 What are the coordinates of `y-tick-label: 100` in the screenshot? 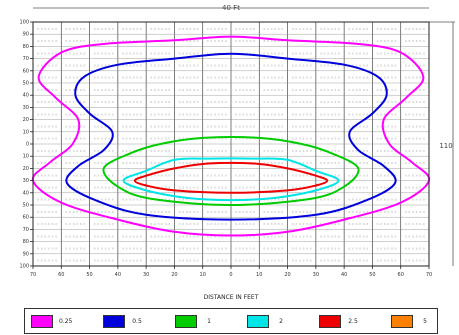 It's located at (24, 267).